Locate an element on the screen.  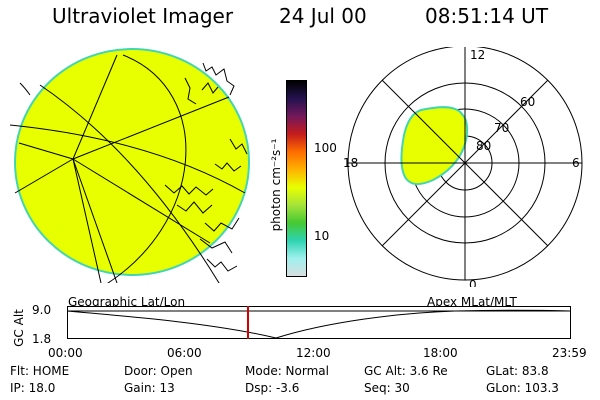
header-time: 08:51:14 UT is located at coordinates (487, 16).